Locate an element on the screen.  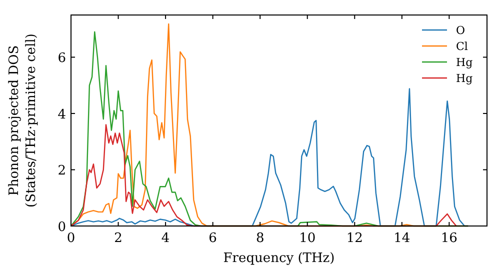
y-tick-label: 2 is located at coordinates (62, 171).